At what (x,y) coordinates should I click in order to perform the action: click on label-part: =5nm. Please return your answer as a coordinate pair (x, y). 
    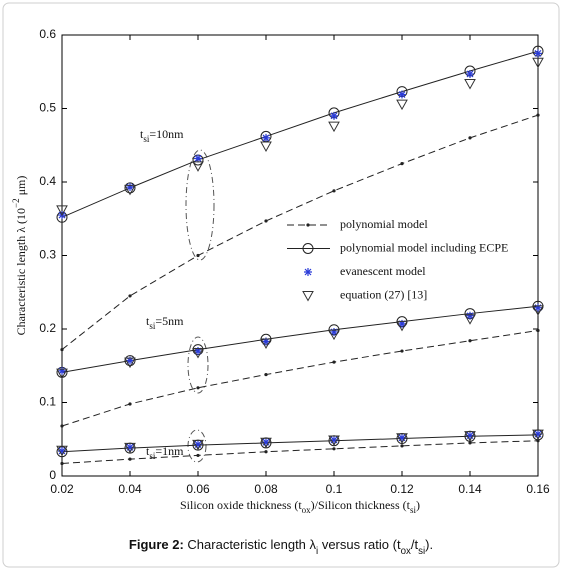
    Looking at the image, I should click on (169, 321).